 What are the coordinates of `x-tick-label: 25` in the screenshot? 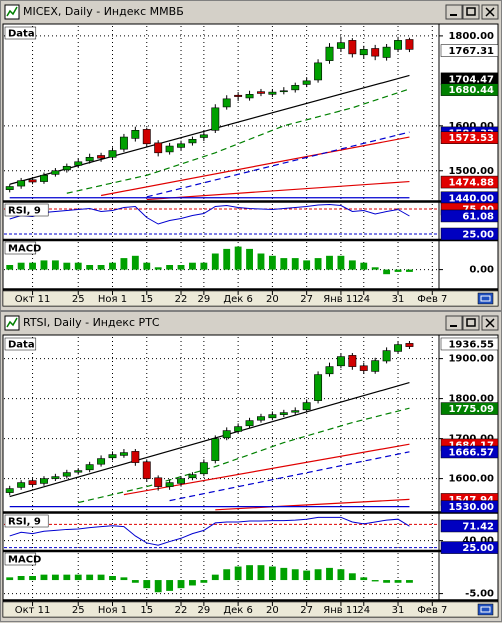 It's located at (78, 610).